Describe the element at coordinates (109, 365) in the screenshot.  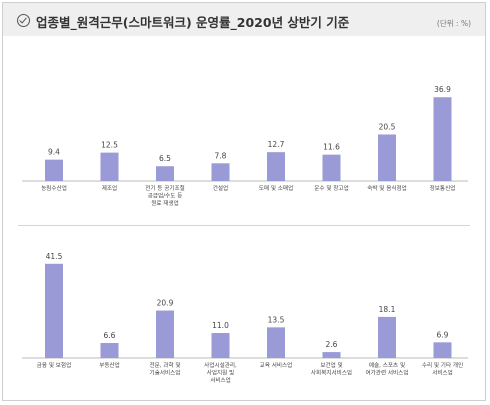
I see `category-label: 부동산업` at that location.